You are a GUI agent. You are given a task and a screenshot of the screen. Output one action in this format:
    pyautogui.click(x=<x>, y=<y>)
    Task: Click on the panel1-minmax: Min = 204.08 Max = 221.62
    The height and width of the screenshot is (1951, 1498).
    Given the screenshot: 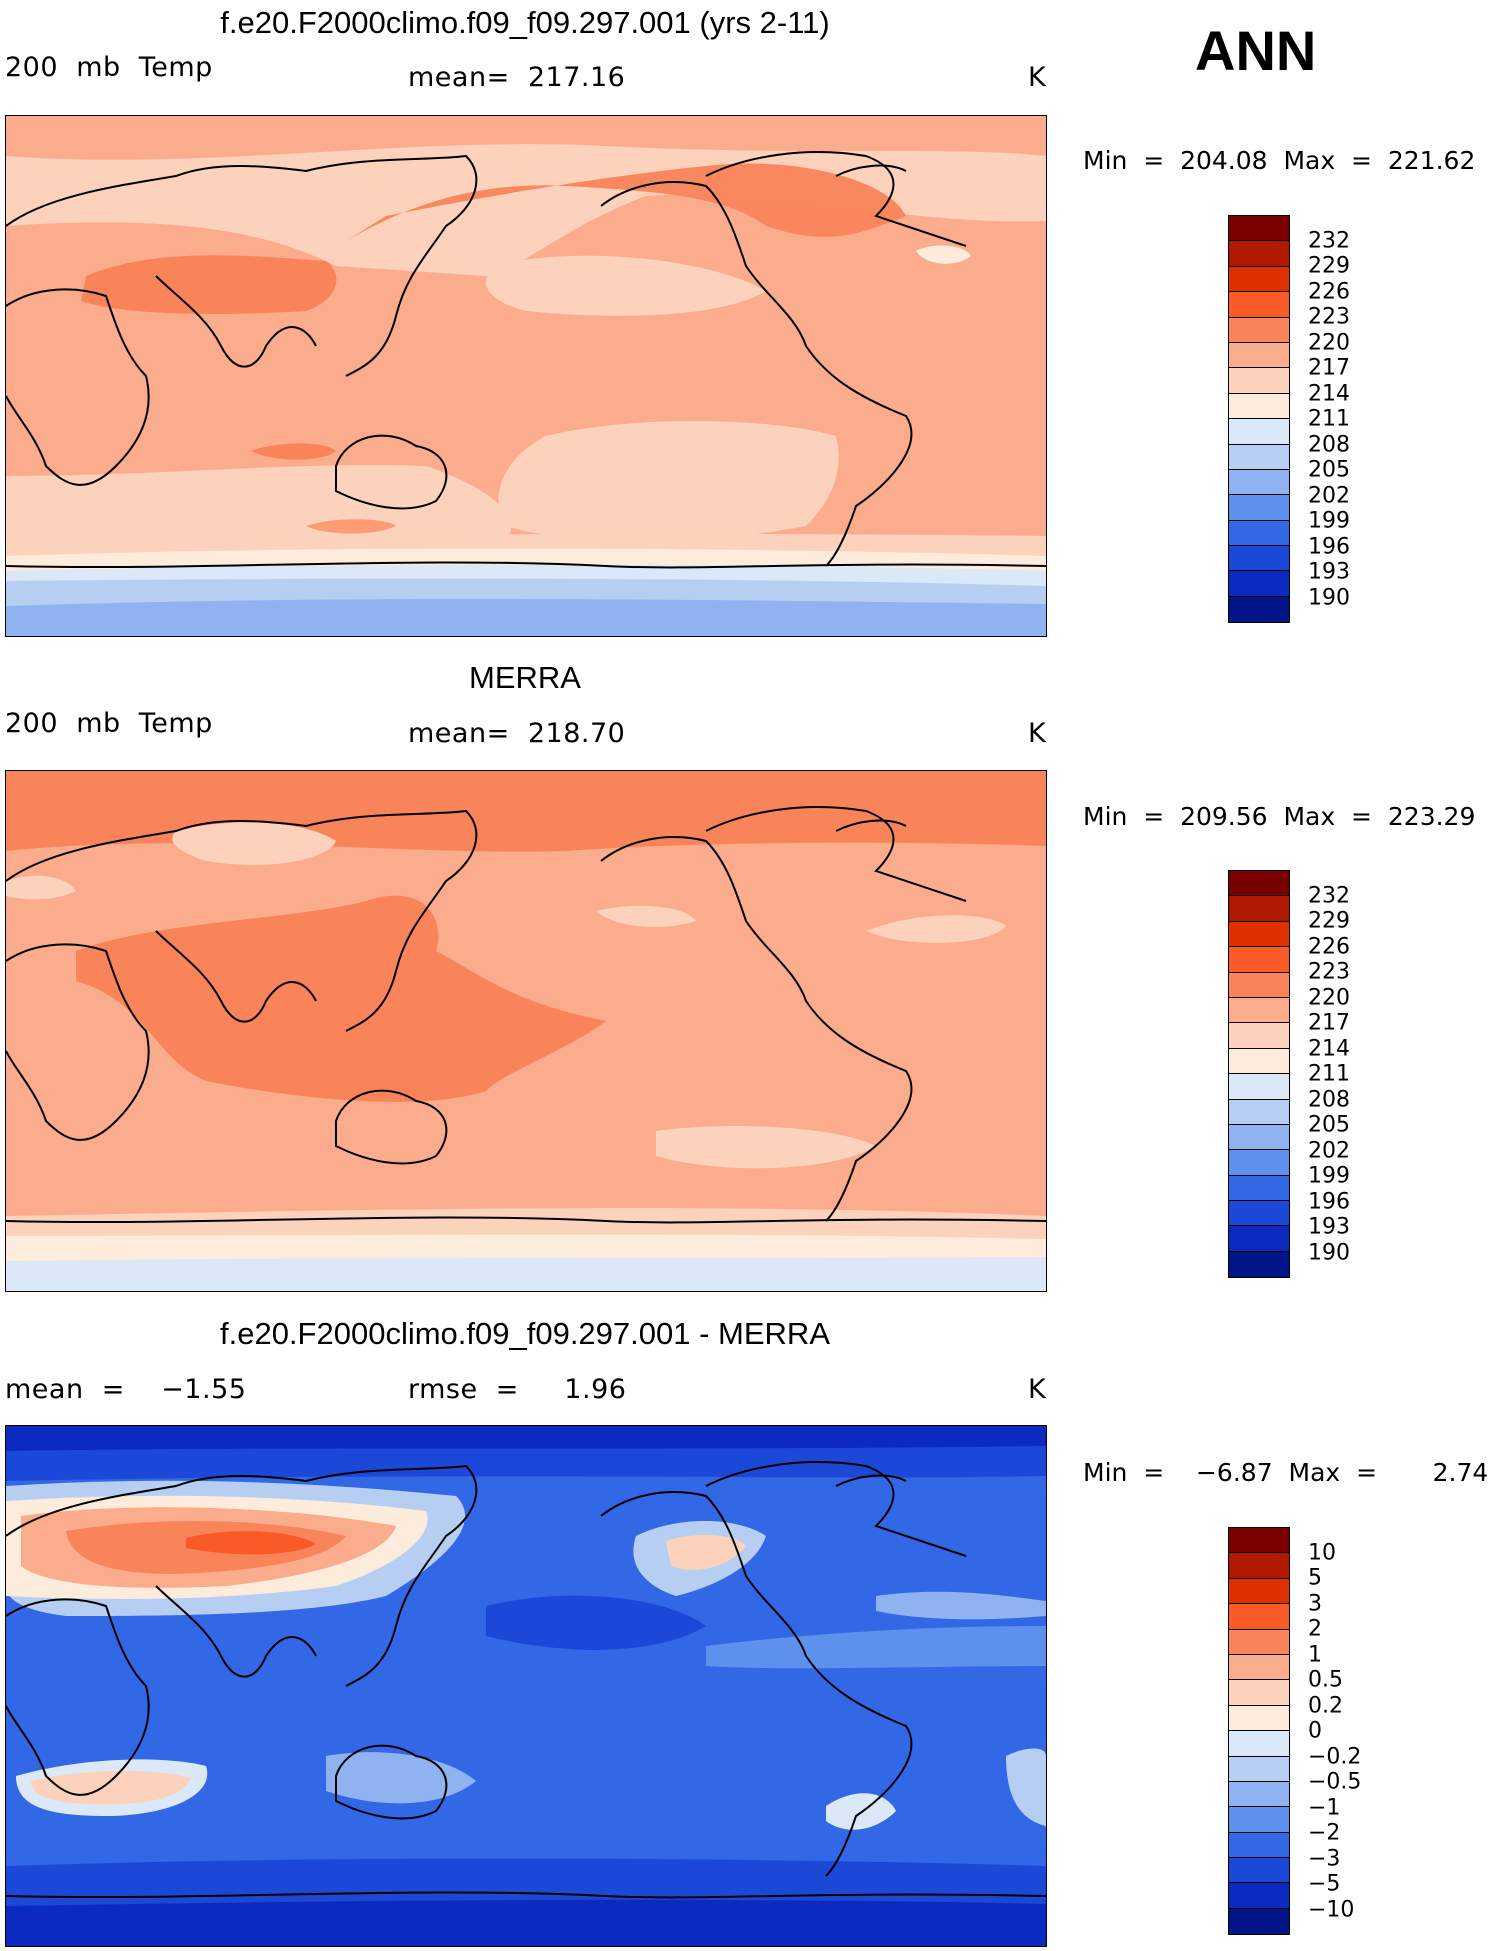 What is the action you would take?
    pyautogui.click(x=1279, y=160)
    